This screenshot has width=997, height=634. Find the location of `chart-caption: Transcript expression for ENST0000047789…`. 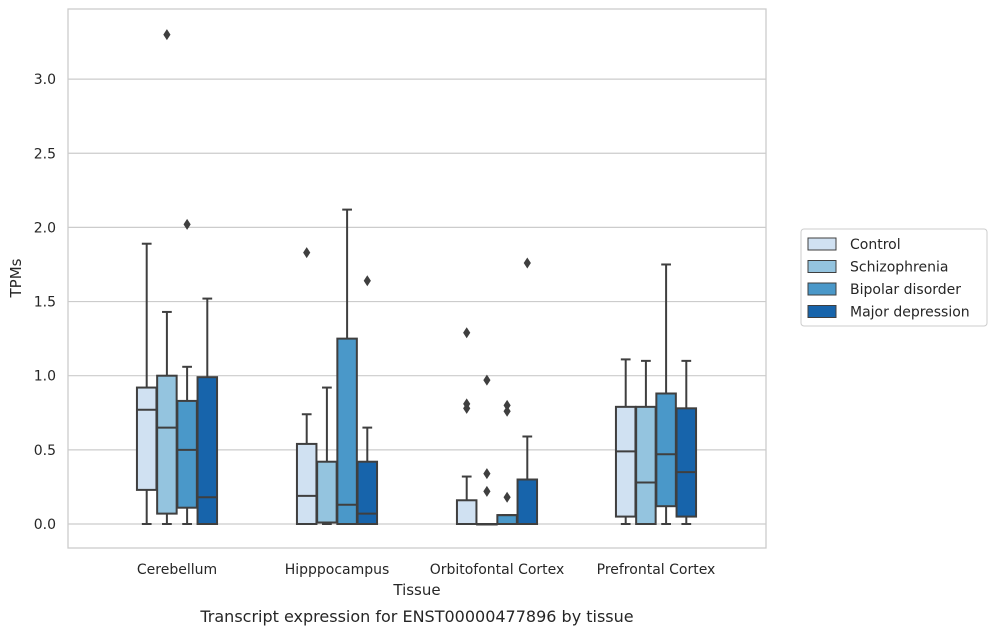

chart-caption: Transcript expression for ENST0000047789… is located at coordinates (416, 616).